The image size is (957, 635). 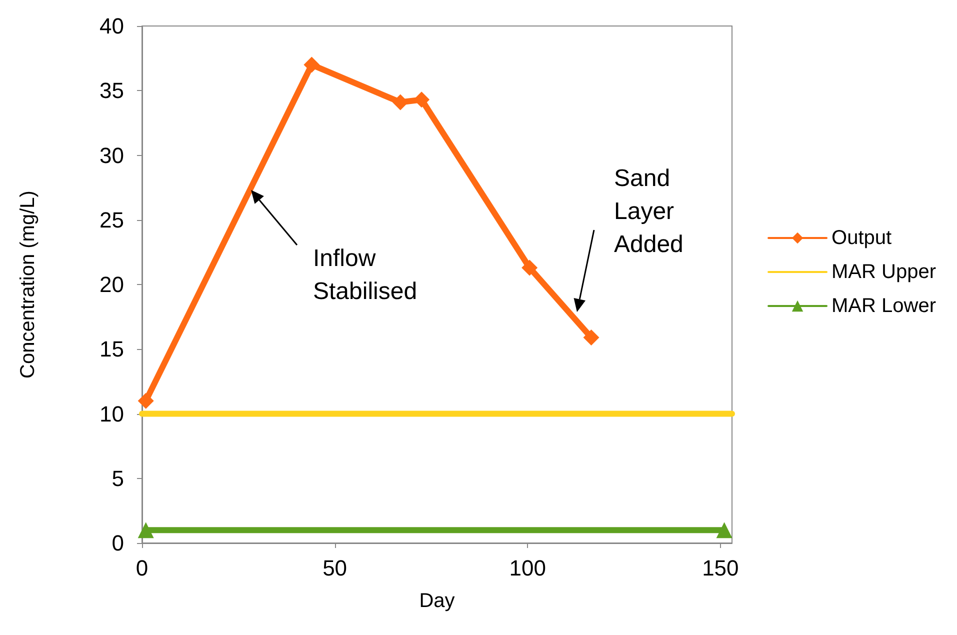 I want to click on x-tick-label: 0, so click(x=142, y=568).